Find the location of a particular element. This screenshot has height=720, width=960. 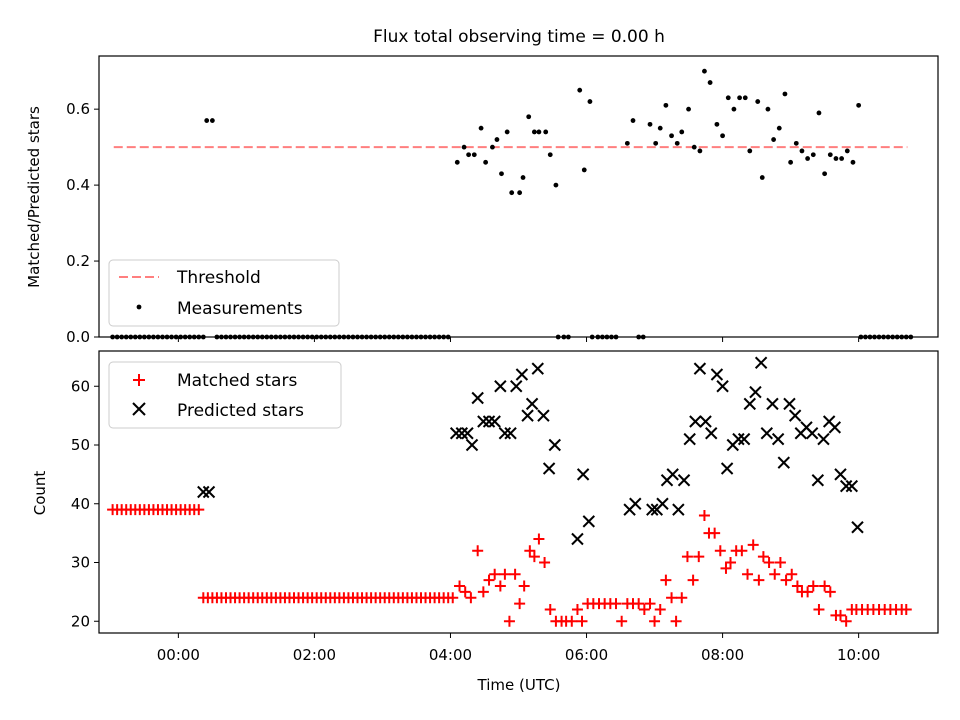

y-tick-label: 20 is located at coordinates (80, 621).